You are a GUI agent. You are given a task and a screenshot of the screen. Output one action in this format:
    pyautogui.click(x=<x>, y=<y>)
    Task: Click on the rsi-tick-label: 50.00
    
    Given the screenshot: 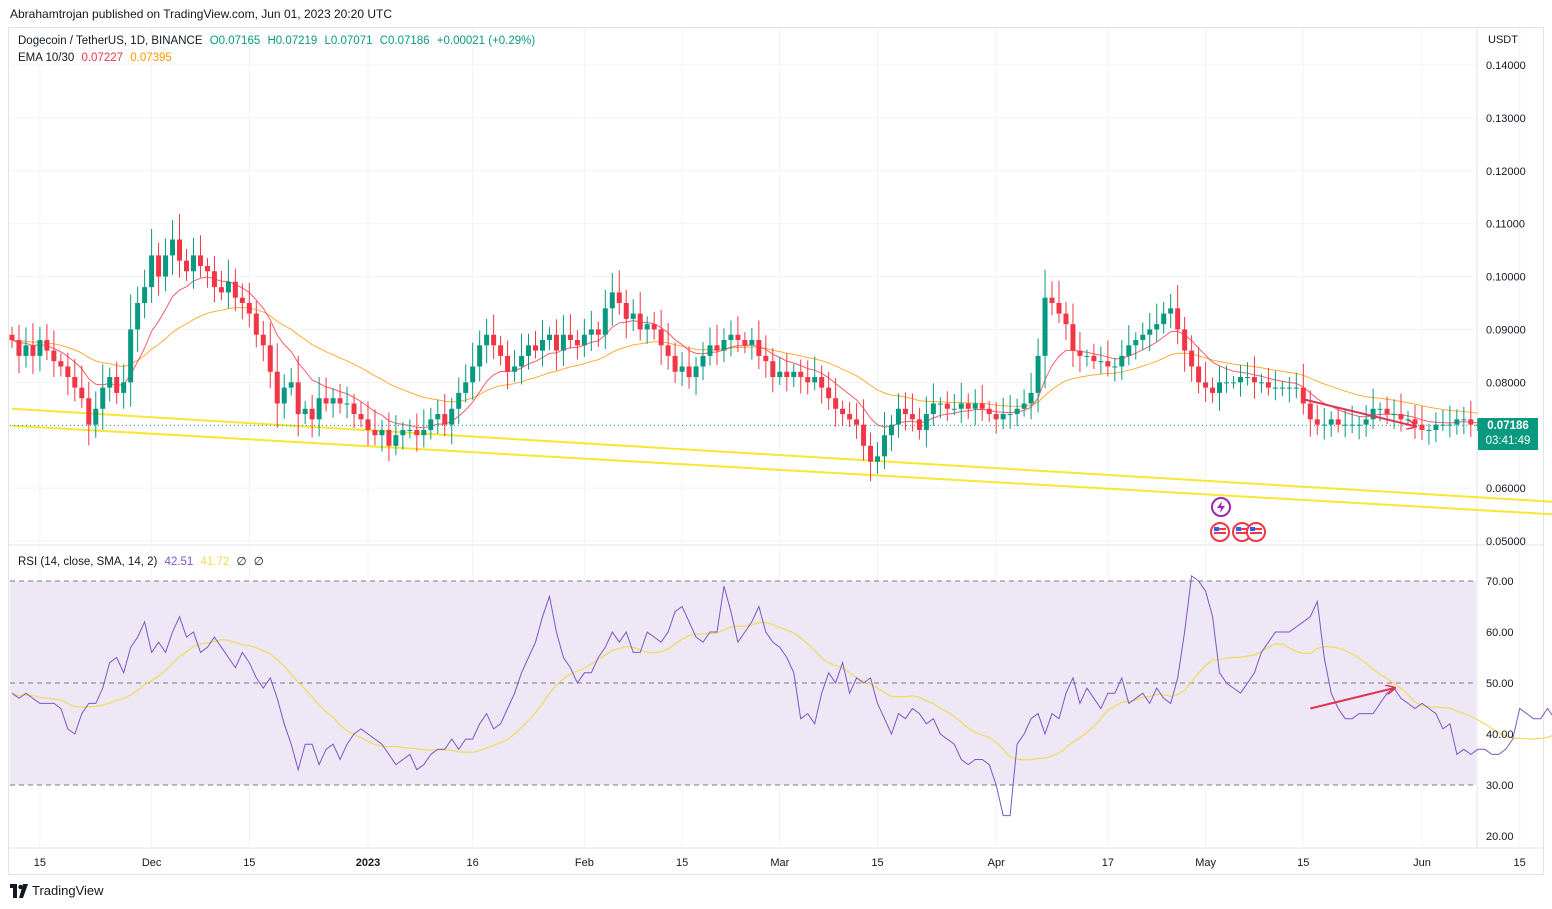 What is the action you would take?
    pyautogui.click(x=1500, y=684)
    